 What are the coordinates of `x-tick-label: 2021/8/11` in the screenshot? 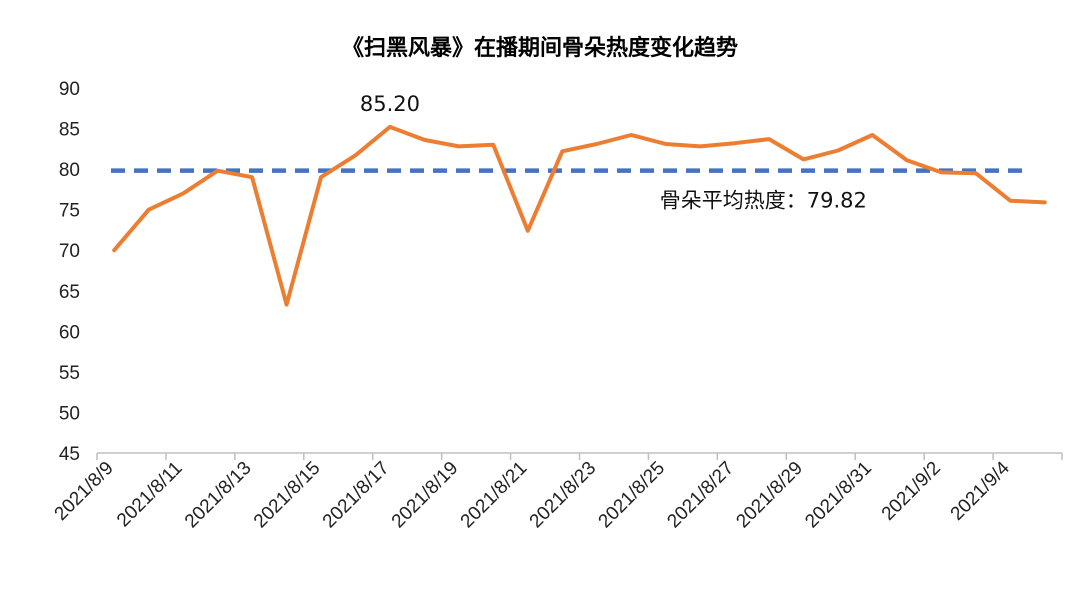 It's located at (150, 495).